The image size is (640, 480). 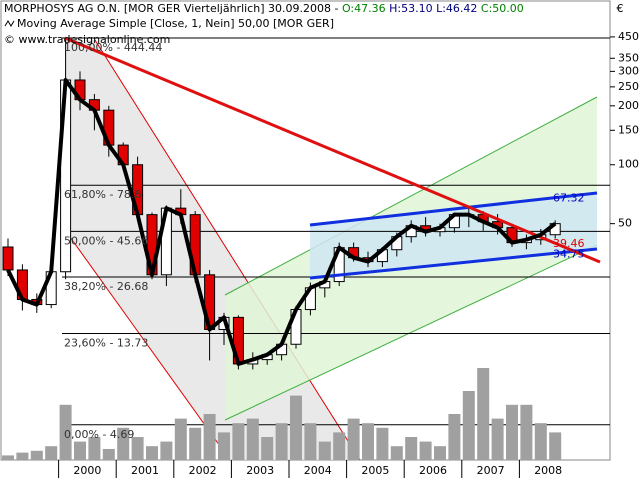 I want to click on channel-line, so click(x=147, y=345).